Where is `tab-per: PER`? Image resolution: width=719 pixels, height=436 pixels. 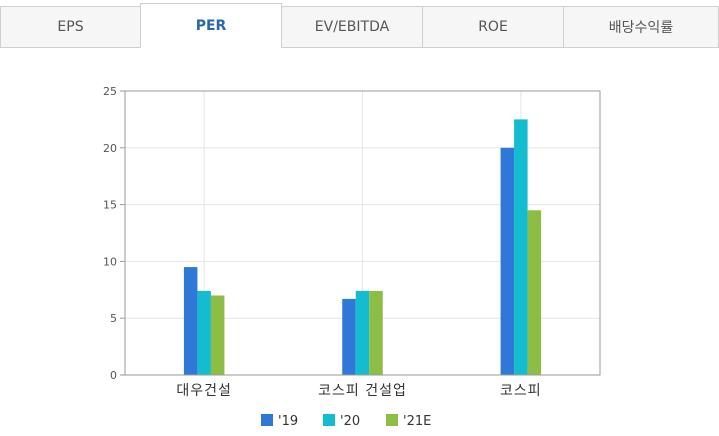 tab-per: PER is located at coordinates (211, 25).